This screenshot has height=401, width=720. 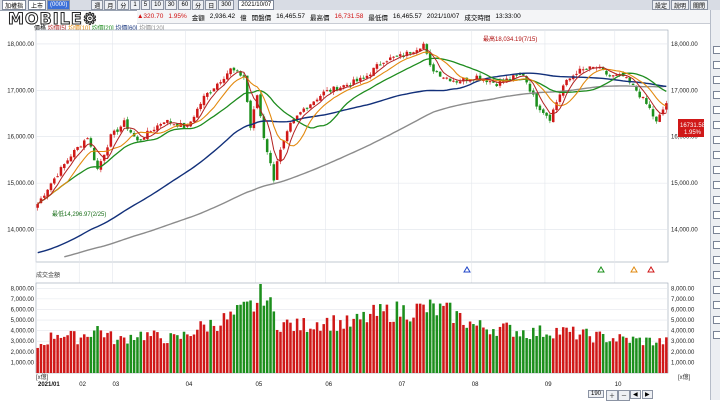 I want to click on market-select: 上市, so click(x=37, y=5).